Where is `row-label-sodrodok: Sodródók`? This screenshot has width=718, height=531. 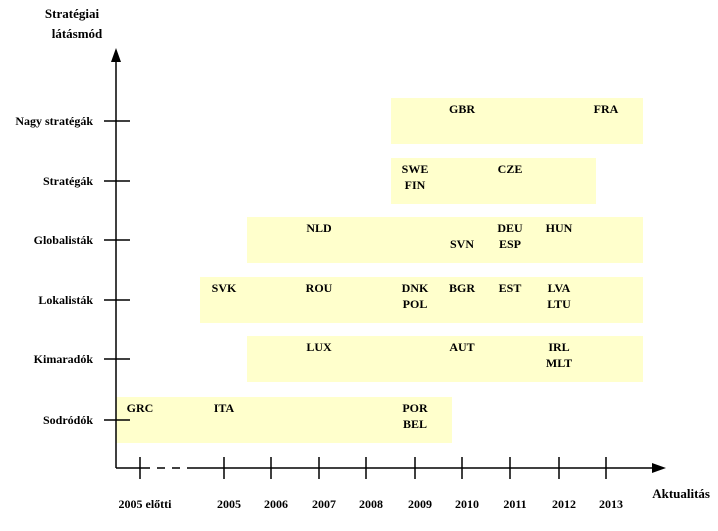 row-label-sodrodok: Sodródók is located at coordinates (68, 420).